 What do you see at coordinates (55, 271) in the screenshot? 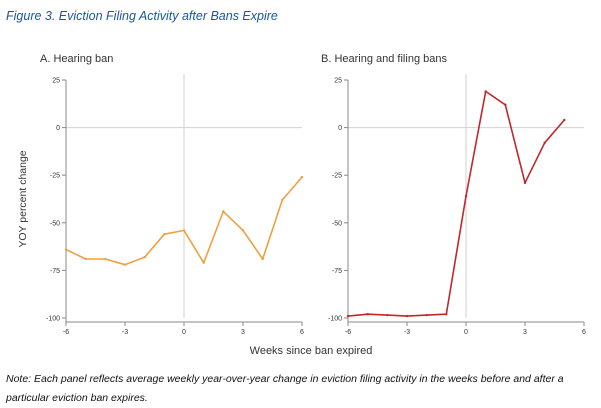
I see `panel-a-y-tick-label: -75` at bounding box center [55, 271].